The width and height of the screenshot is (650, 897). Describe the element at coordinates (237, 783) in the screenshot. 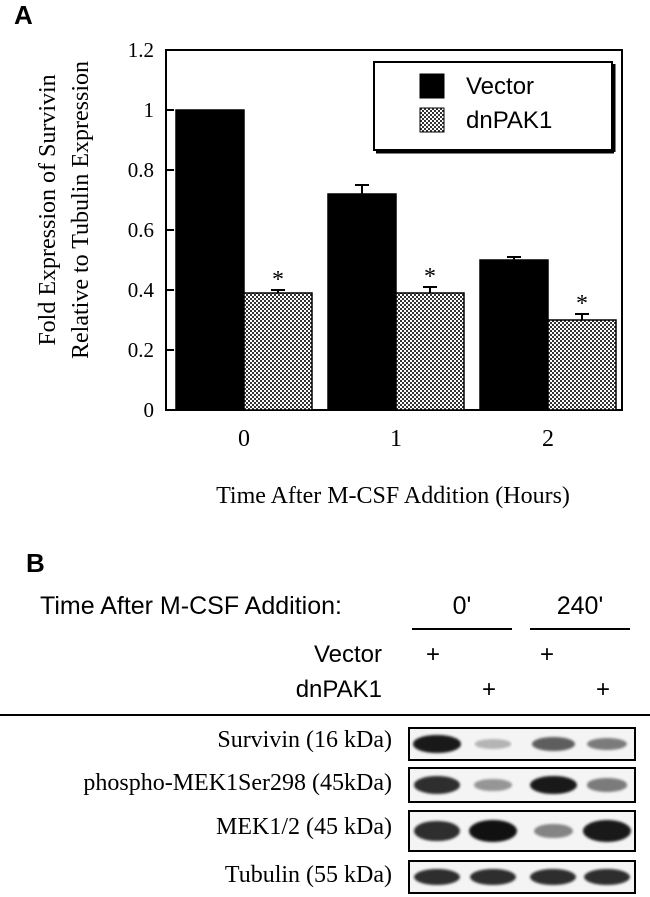

I see `blot-label-phospho-mek1: phospho-MEK1Ser298 (45kDa)` at that location.